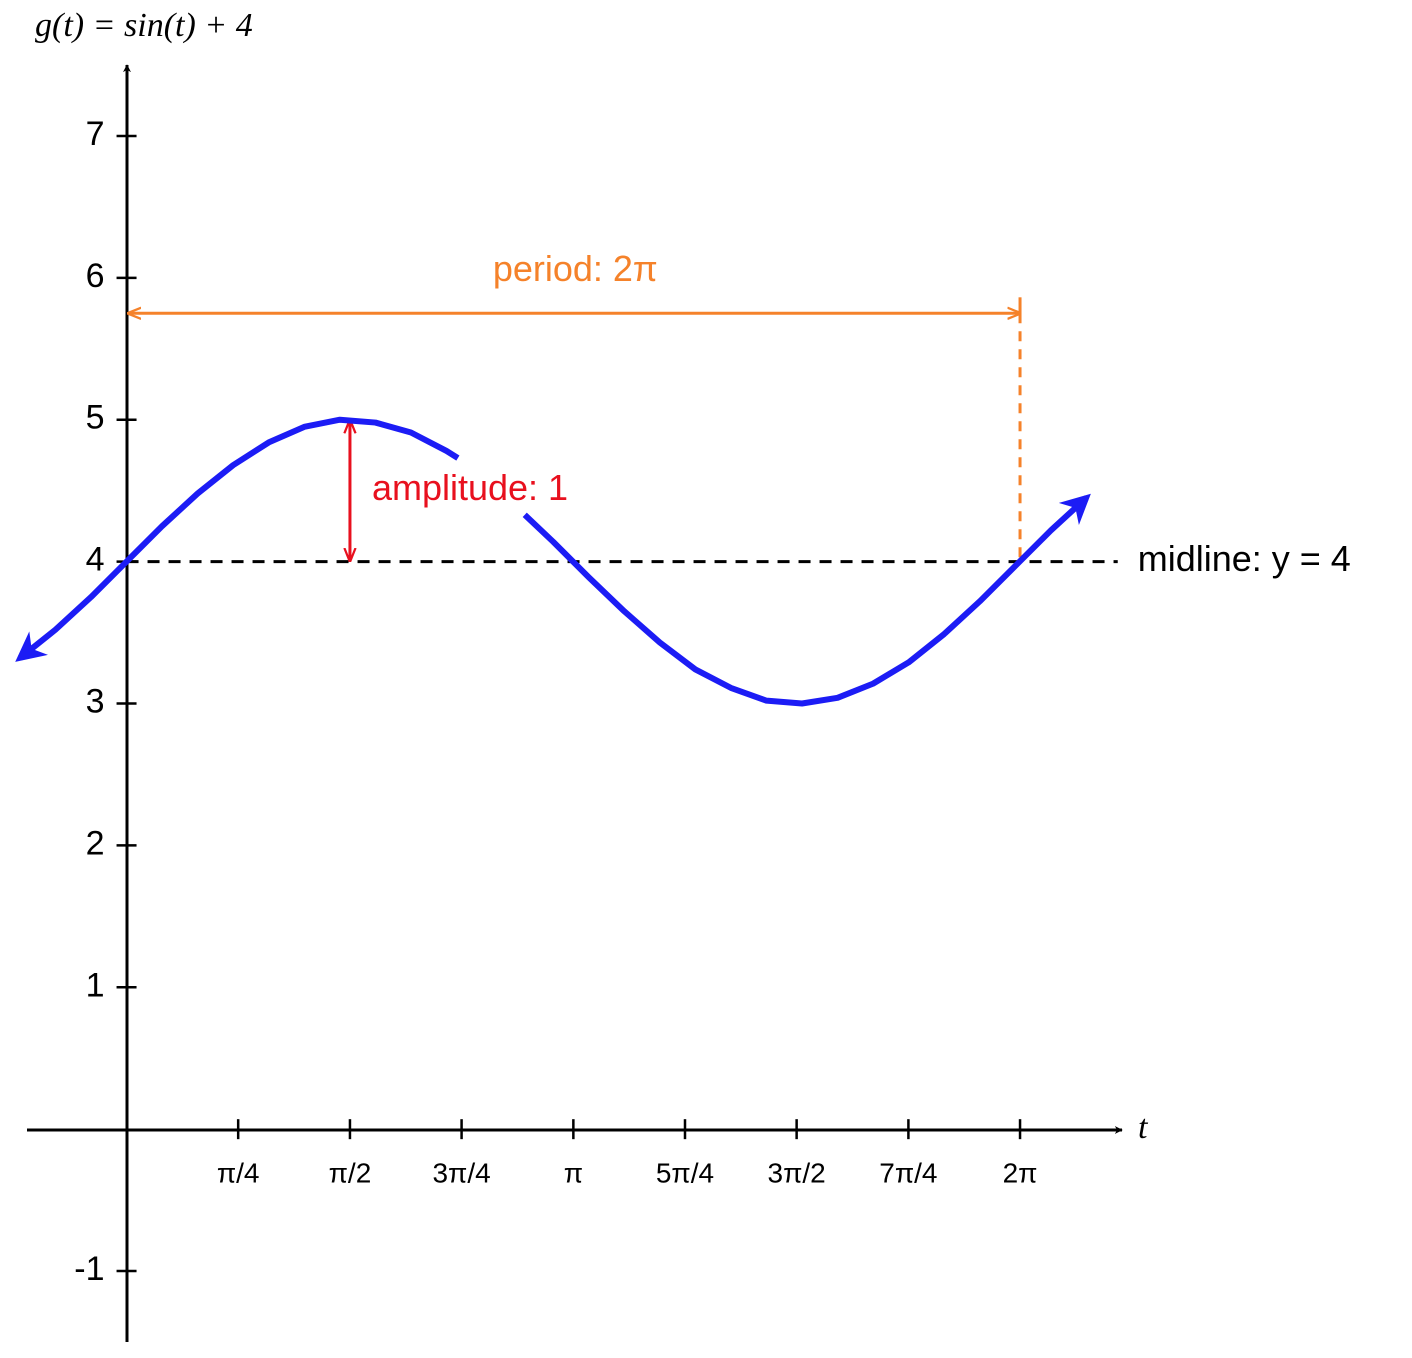  What do you see at coordinates (908, 1173) in the screenshot?
I see `x-tick-label: 7π/4` at bounding box center [908, 1173].